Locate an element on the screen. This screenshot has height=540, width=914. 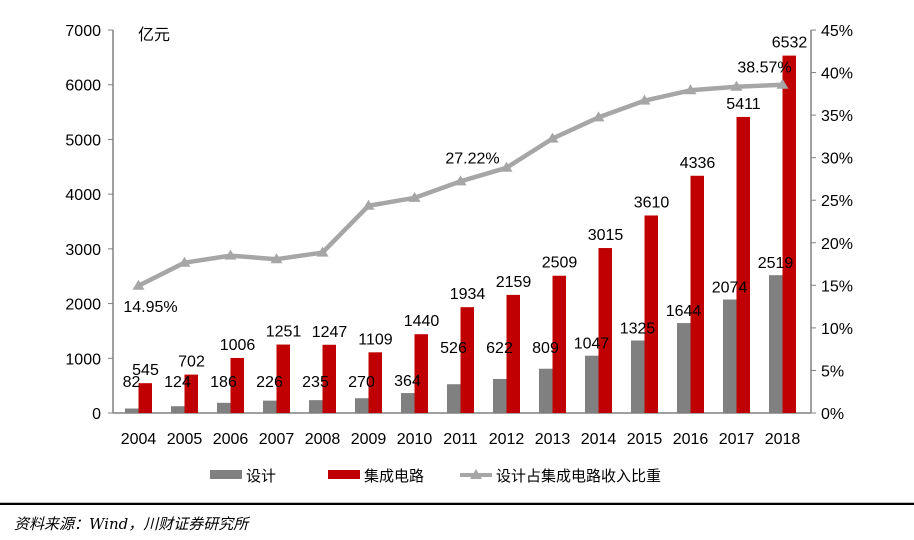
x-tick-label: 2008 is located at coordinates (323, 439).